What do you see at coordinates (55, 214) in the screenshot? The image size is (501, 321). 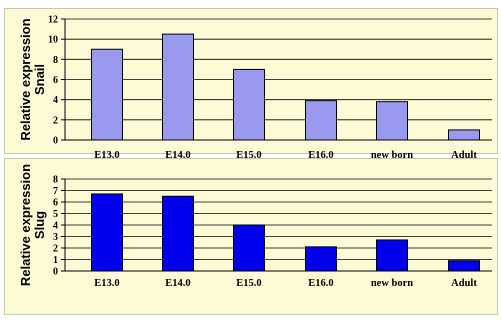 I see `y-tick-label: 5` at bounding box center [55, 214].